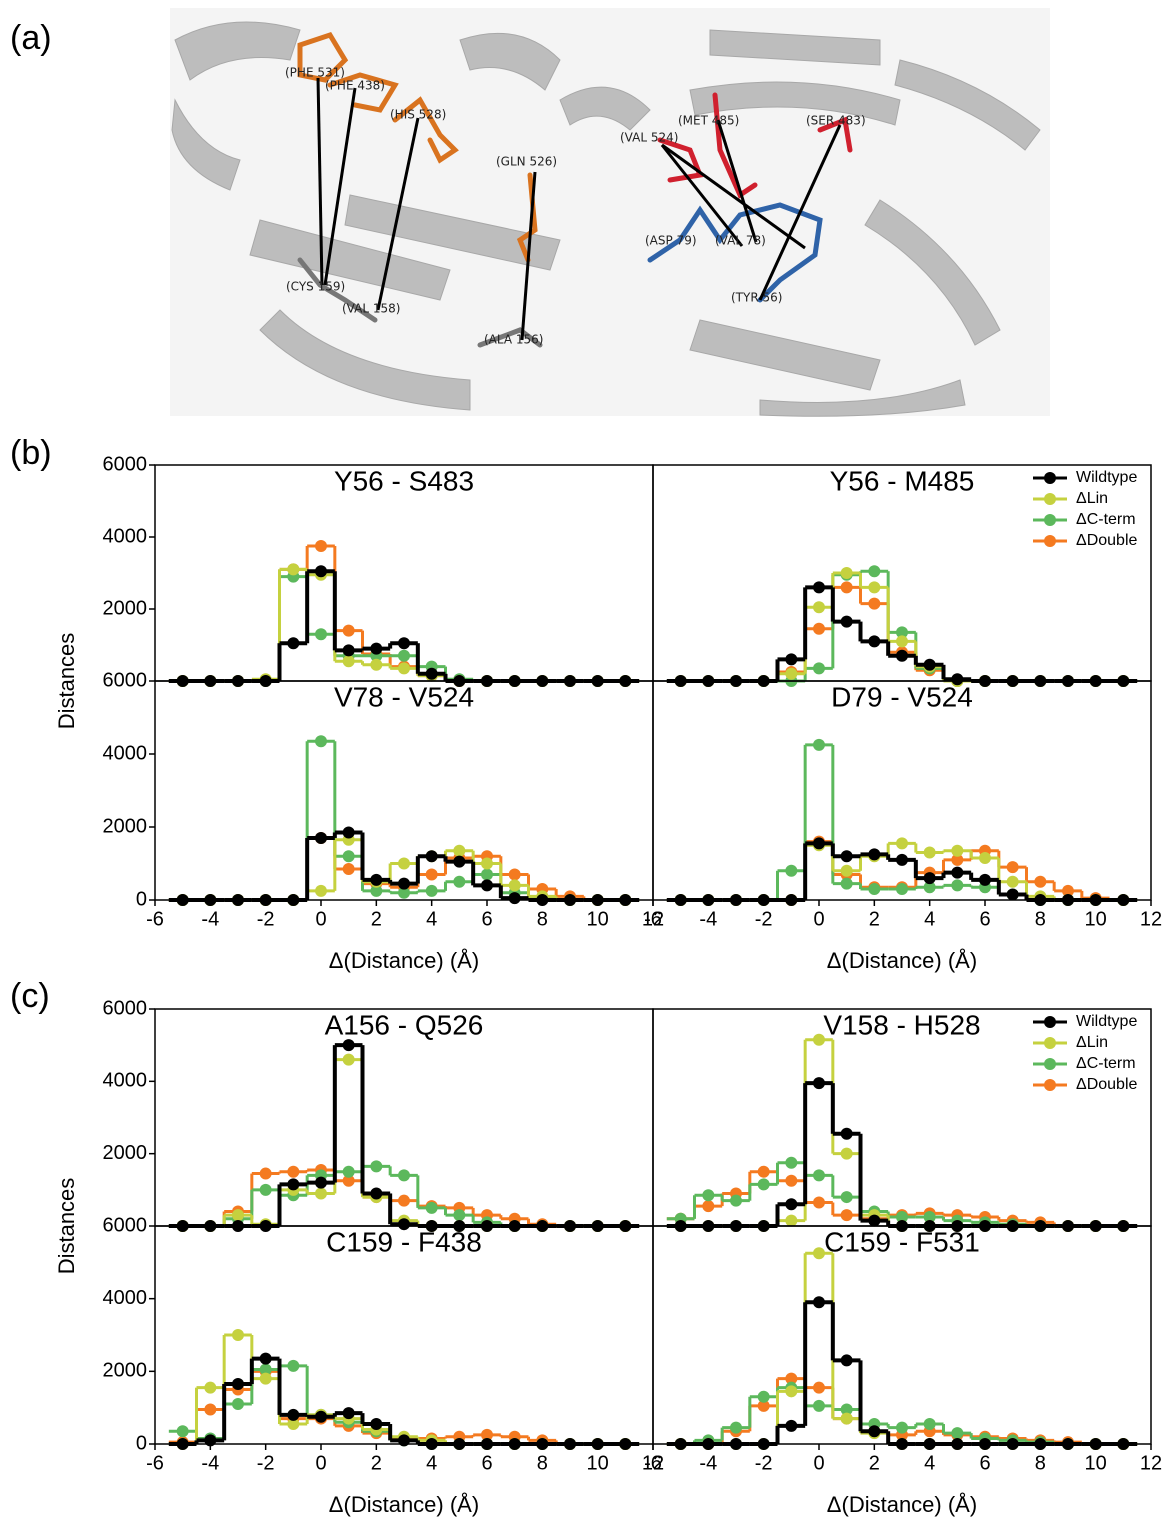 The height and width of the screenshot is (1522, 1170). I want to click on chart-title: Y56 - M485, so click(902, 480).